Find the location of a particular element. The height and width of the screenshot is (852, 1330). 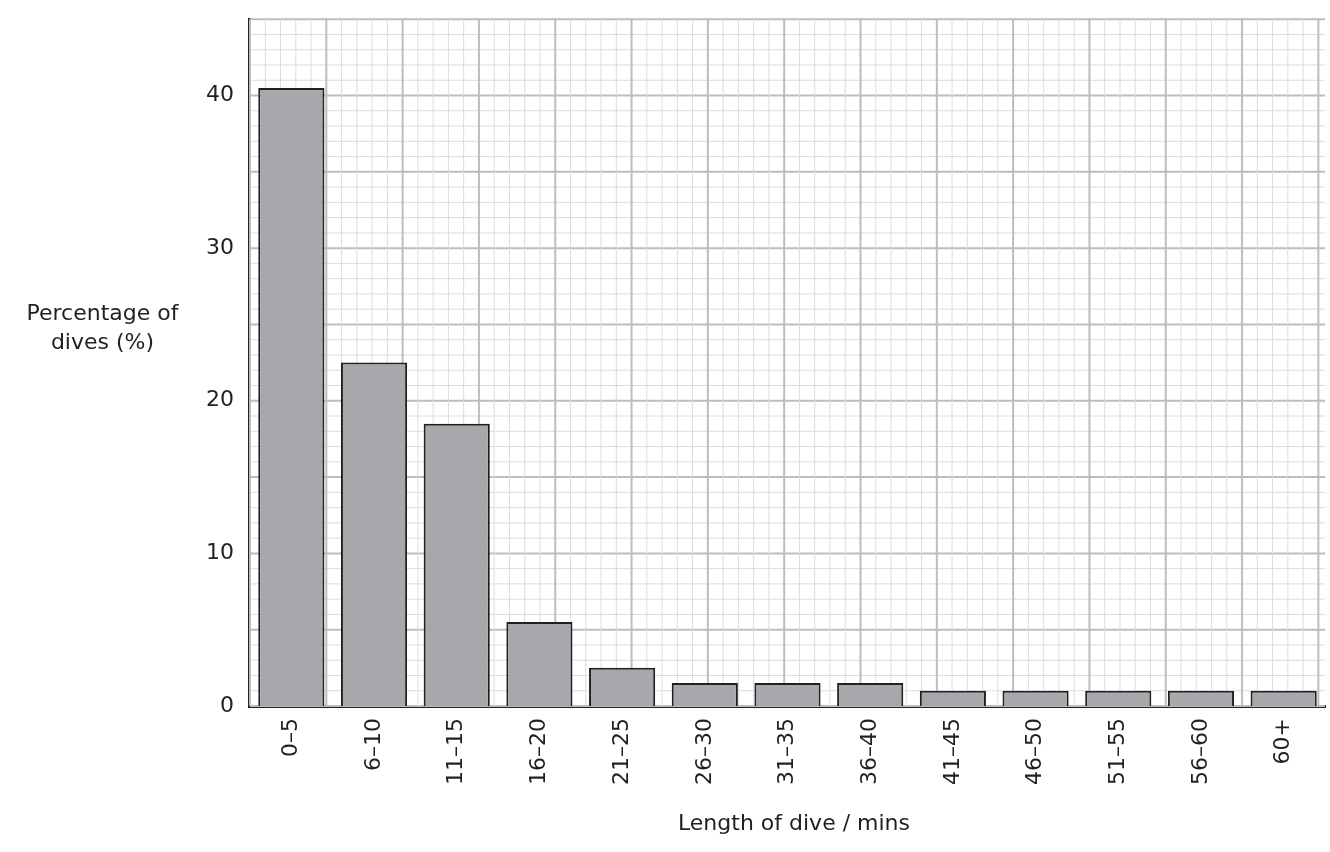

y-tick-label: 20 is located at coordinates (219, 399).